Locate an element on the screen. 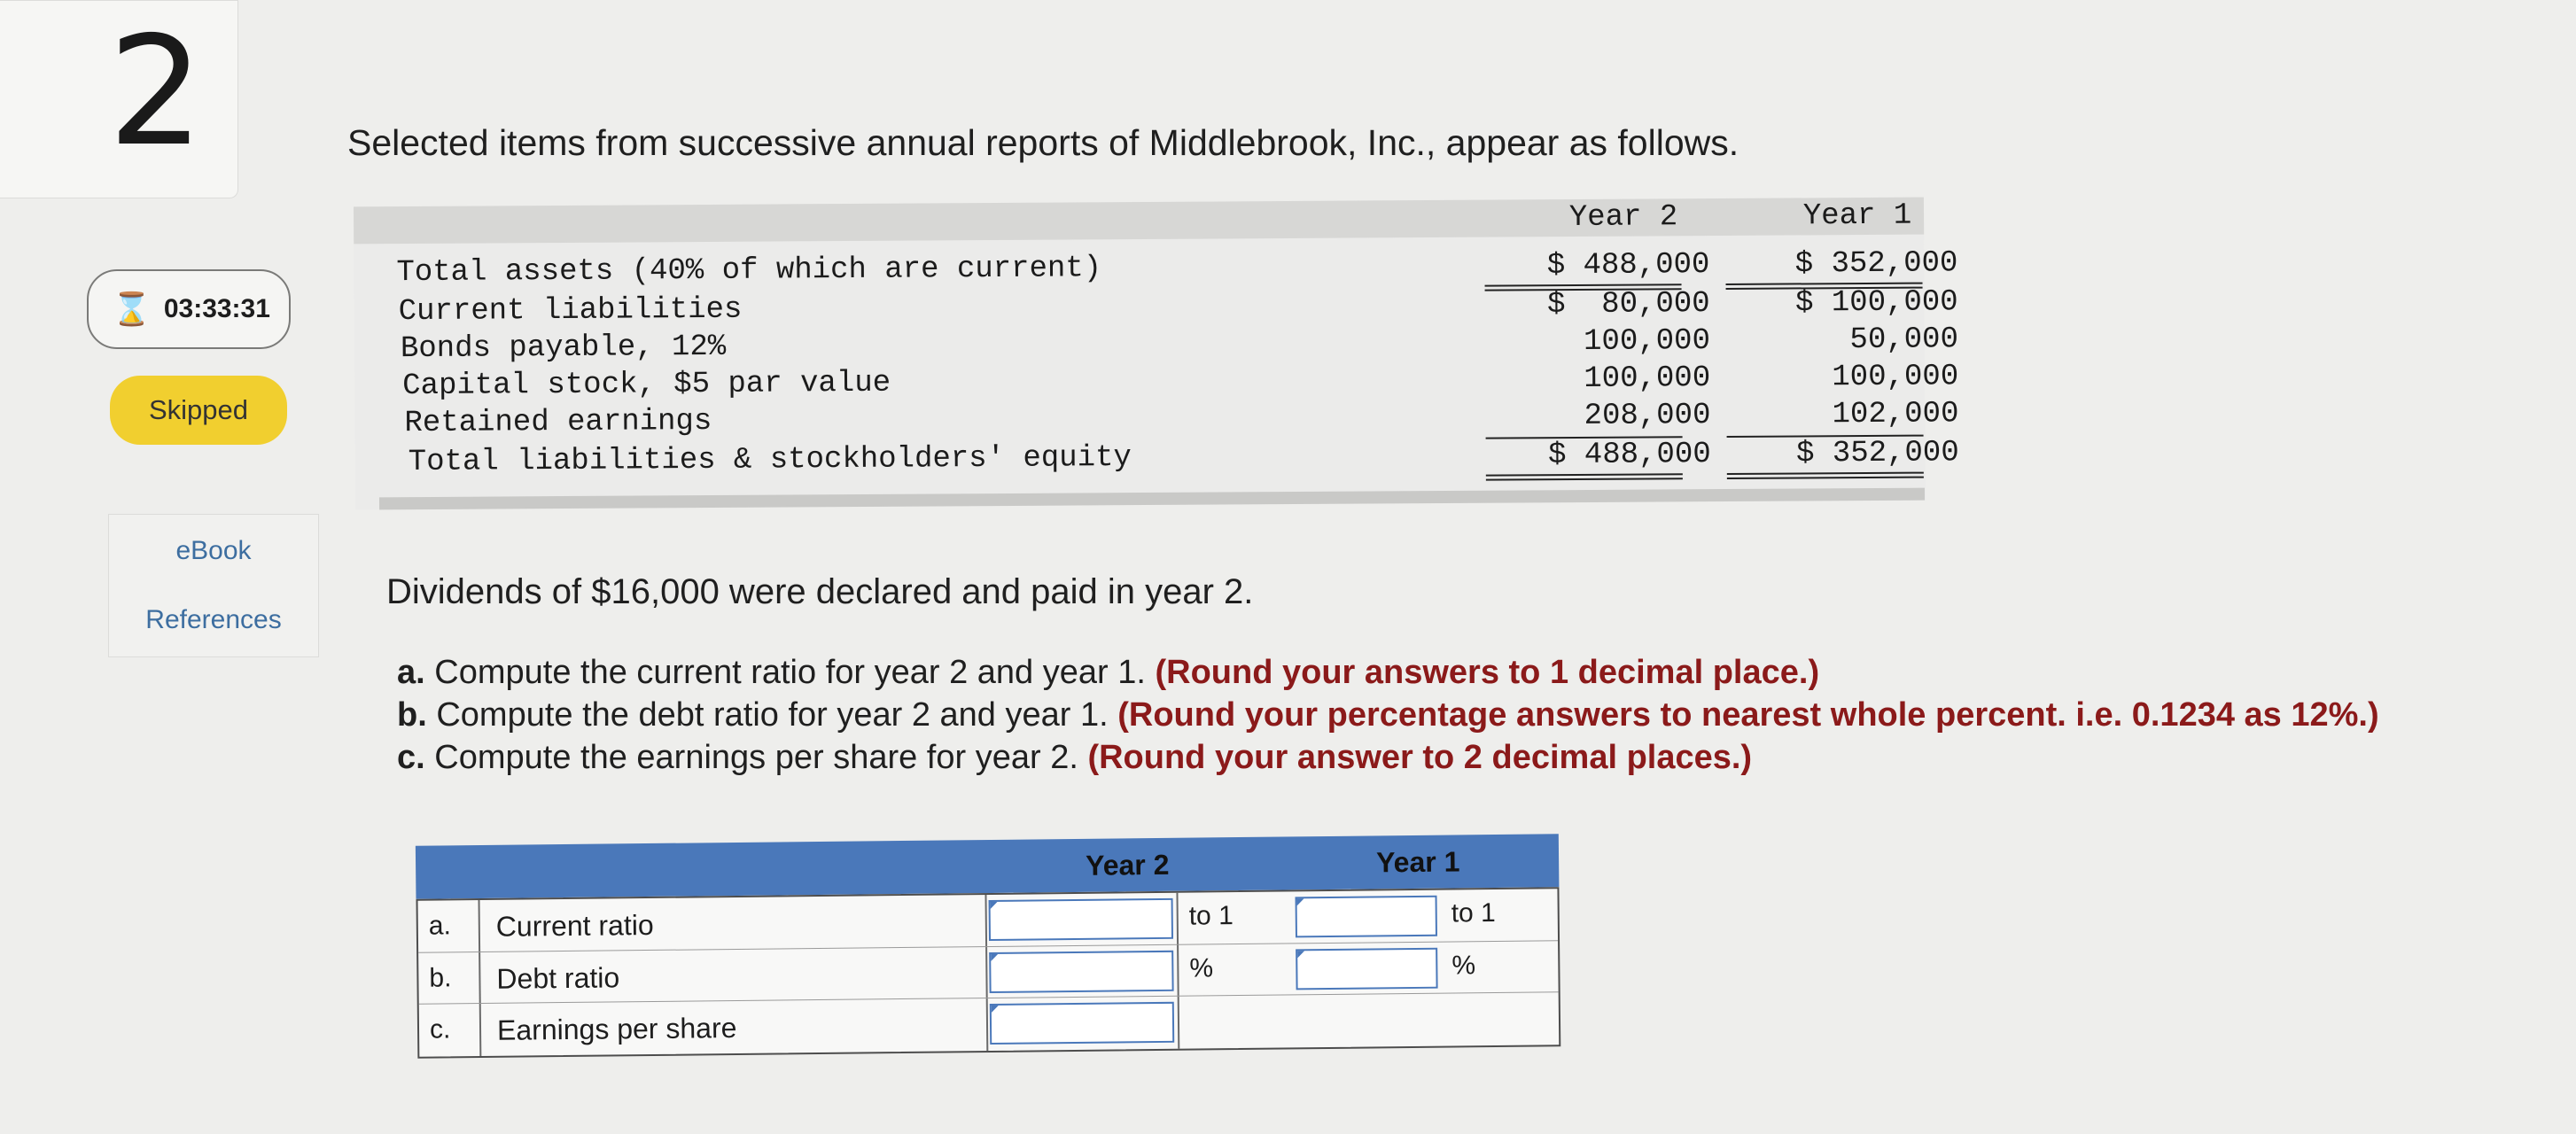 The height and width of the screenshot is (1134, 2576). row-label: Debt ratio is located at coordinates (558, 978).